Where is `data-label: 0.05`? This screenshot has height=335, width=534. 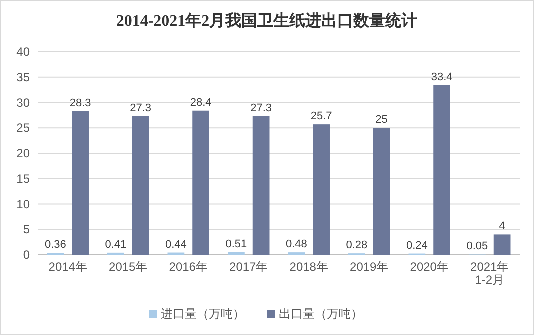 data-label: 0.05 is located at coordinates (477, 246).